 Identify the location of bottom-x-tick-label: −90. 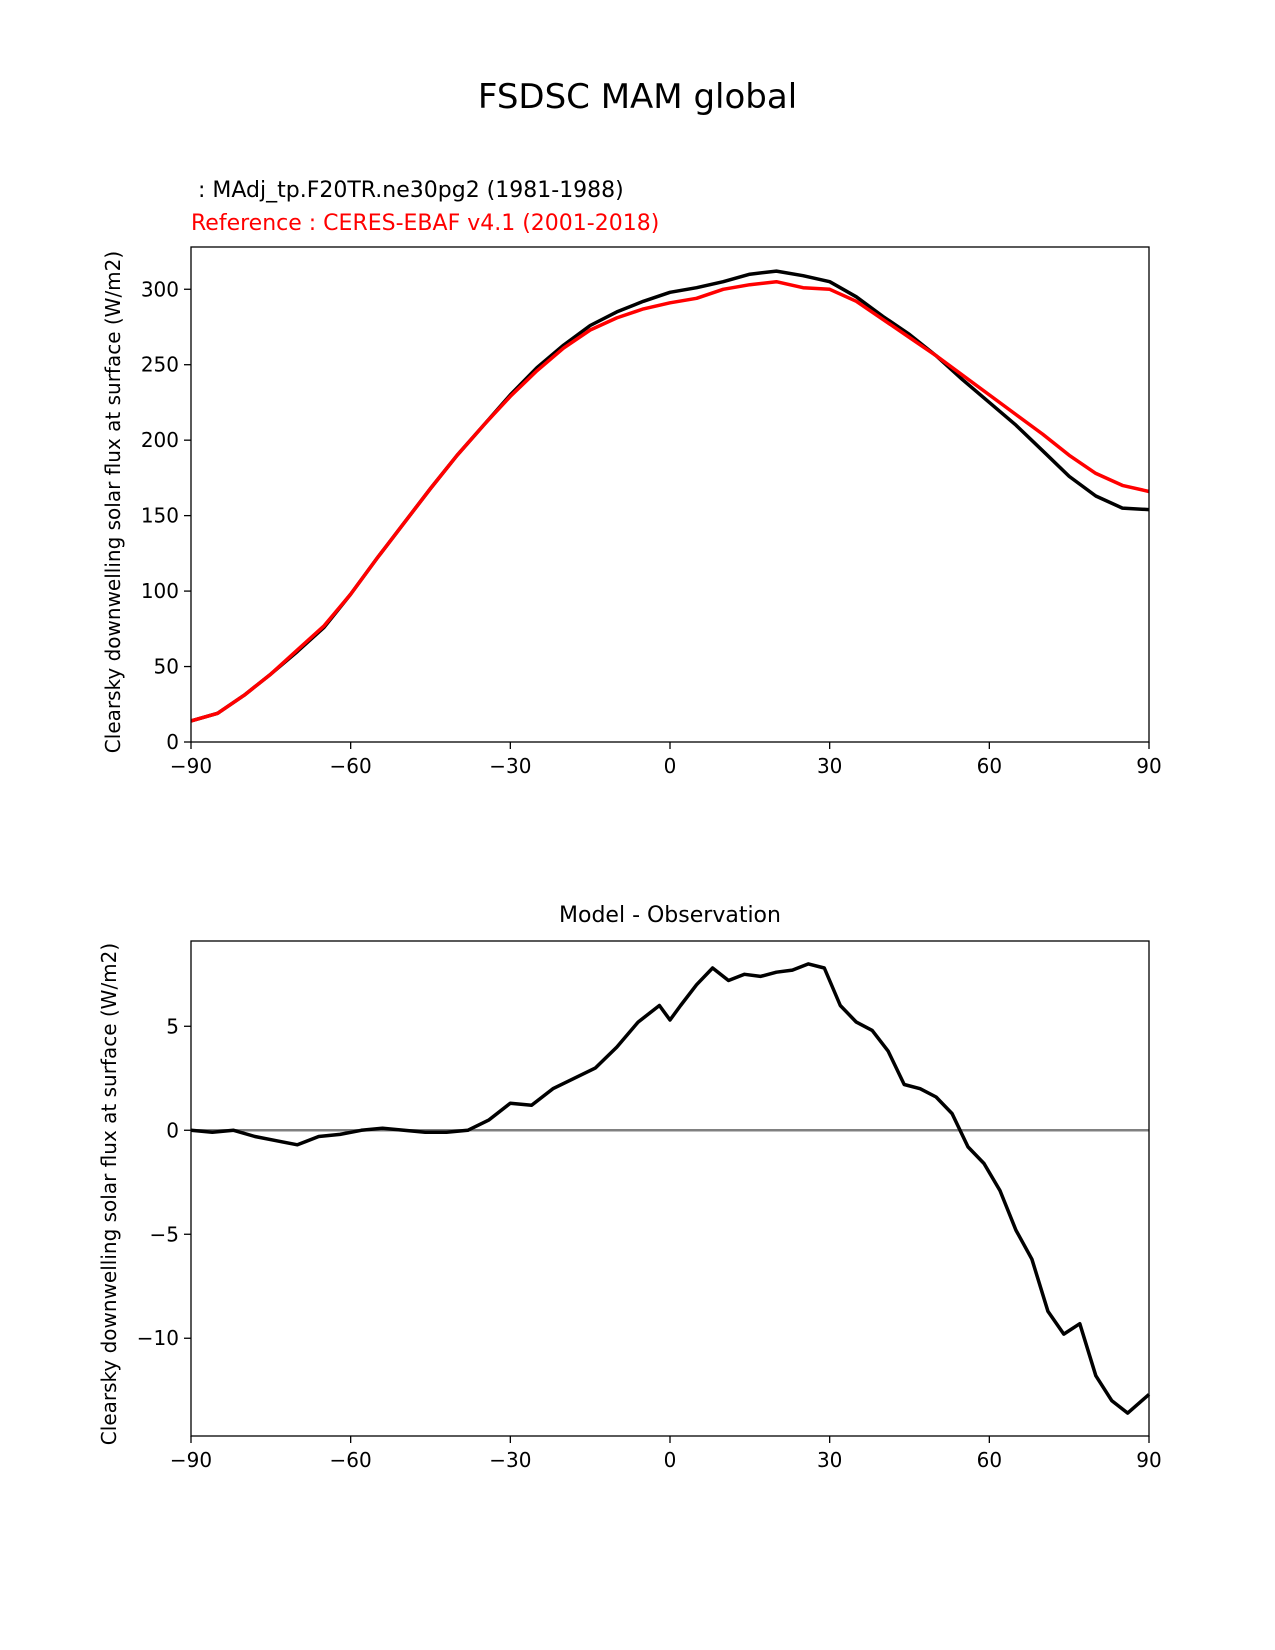
(191, 1460).